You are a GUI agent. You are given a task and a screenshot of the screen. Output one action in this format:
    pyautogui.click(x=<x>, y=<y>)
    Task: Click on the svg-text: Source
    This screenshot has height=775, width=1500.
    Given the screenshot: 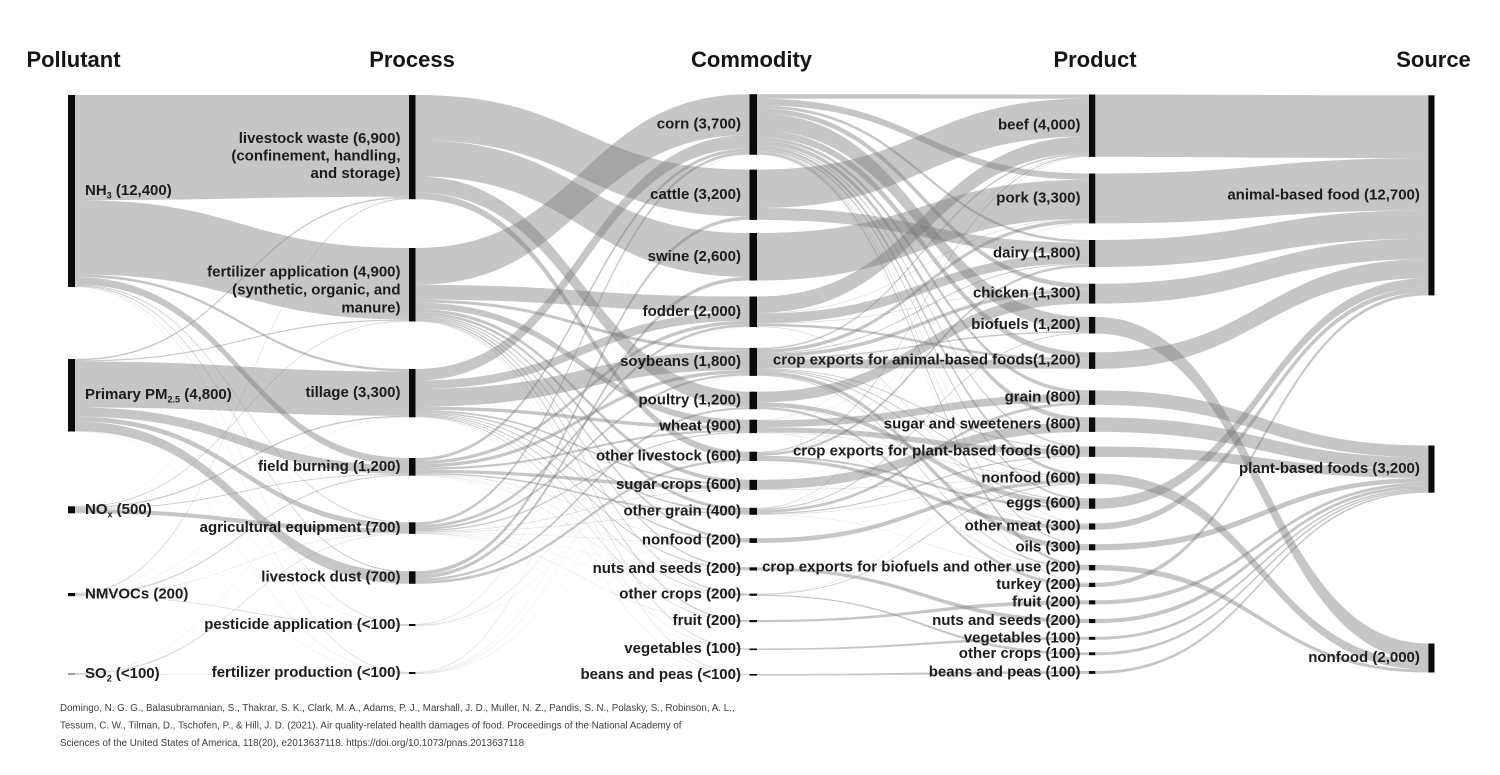 What is the action you would take?
    pyautogui.click(x=1433, y=59)
    